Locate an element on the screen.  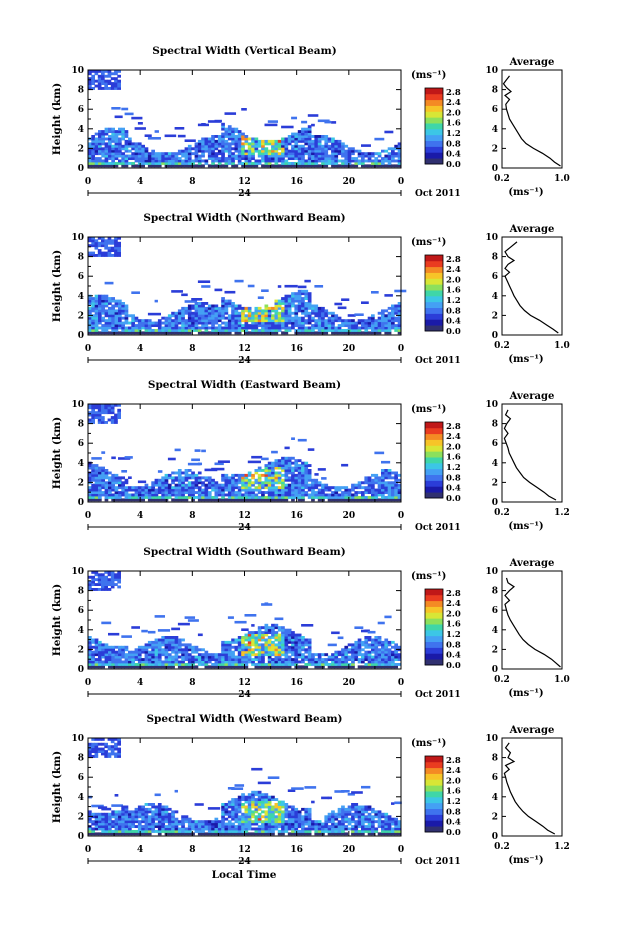
colorbar-tick-label: 1.6 is located at coordinates (453, 124).